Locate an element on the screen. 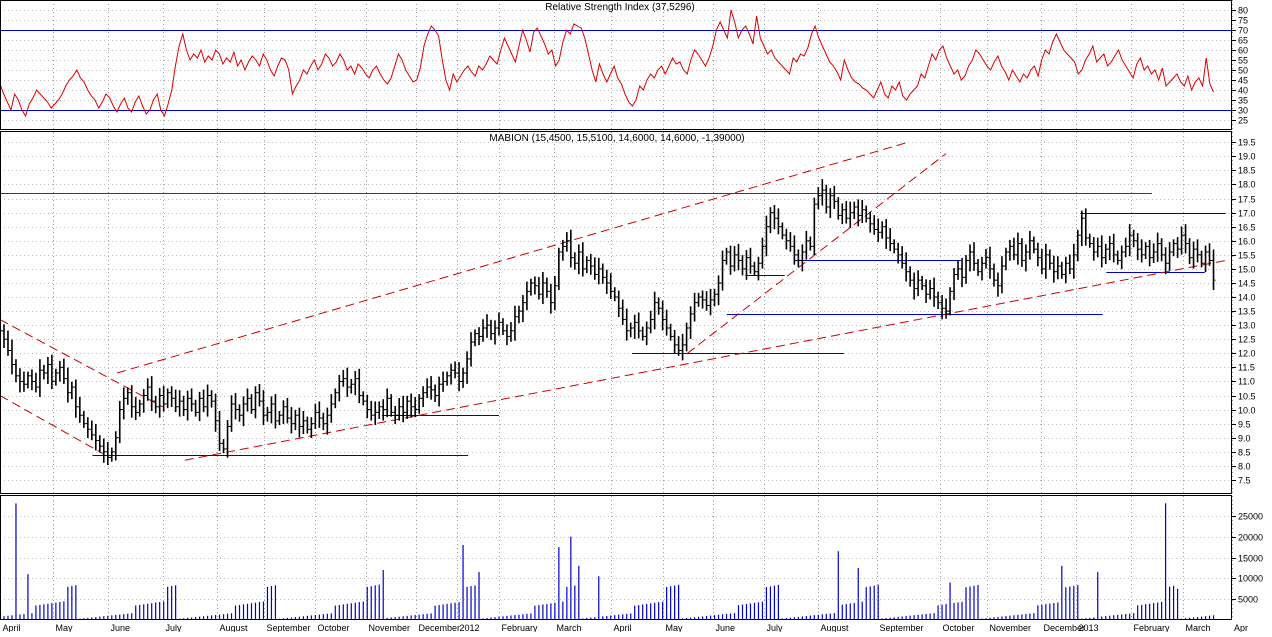  y-tick-label: 15.5 is located at coordinates (1247, 256).